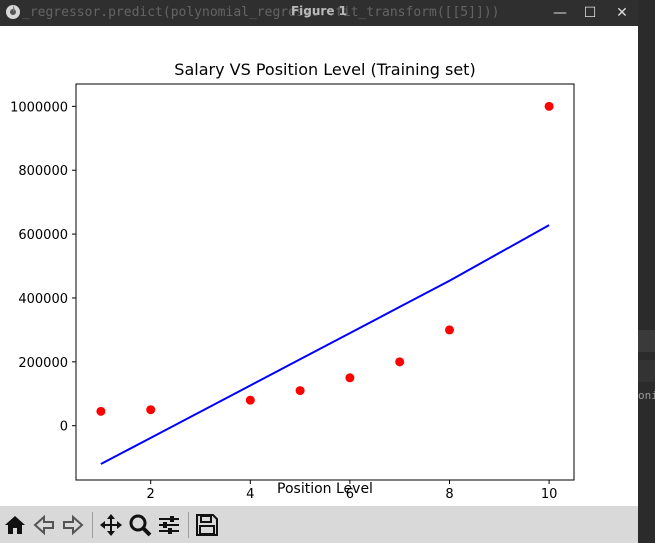 The height and width of the screenshot is (543, 655). Describe the element at coordinates (15, 525) in the screenshot. I see `home-icon` at that location.